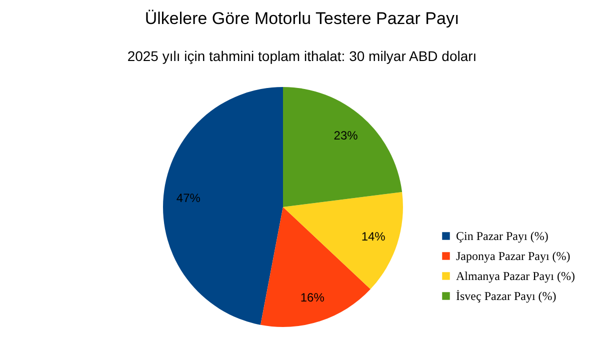 The height and width of the screenshot is (341, 604). I want to click on legend-label: Almanya Pazar Payı (%), so click(515, 276).